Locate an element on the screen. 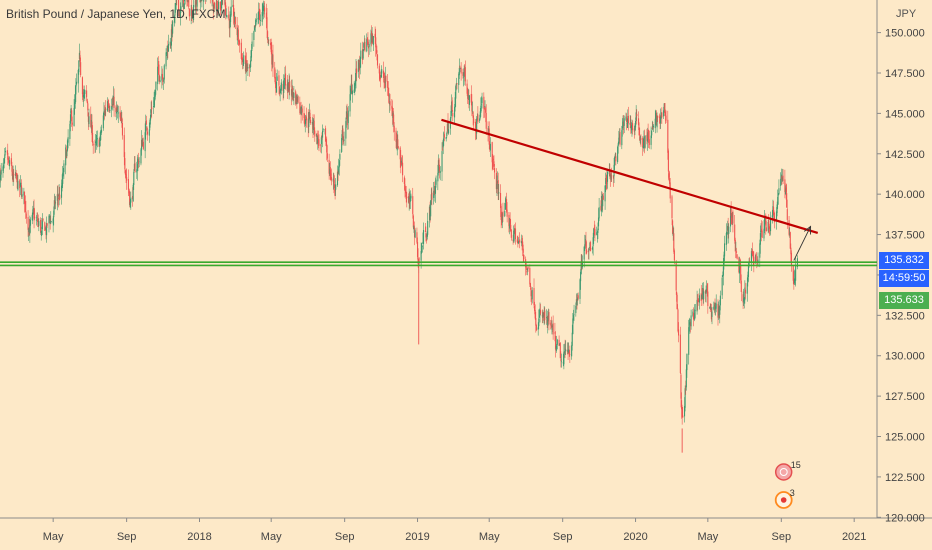 This screenshot has width=932, height=550. dividend-event-icon: 3 is located at coordinates (784, 498).